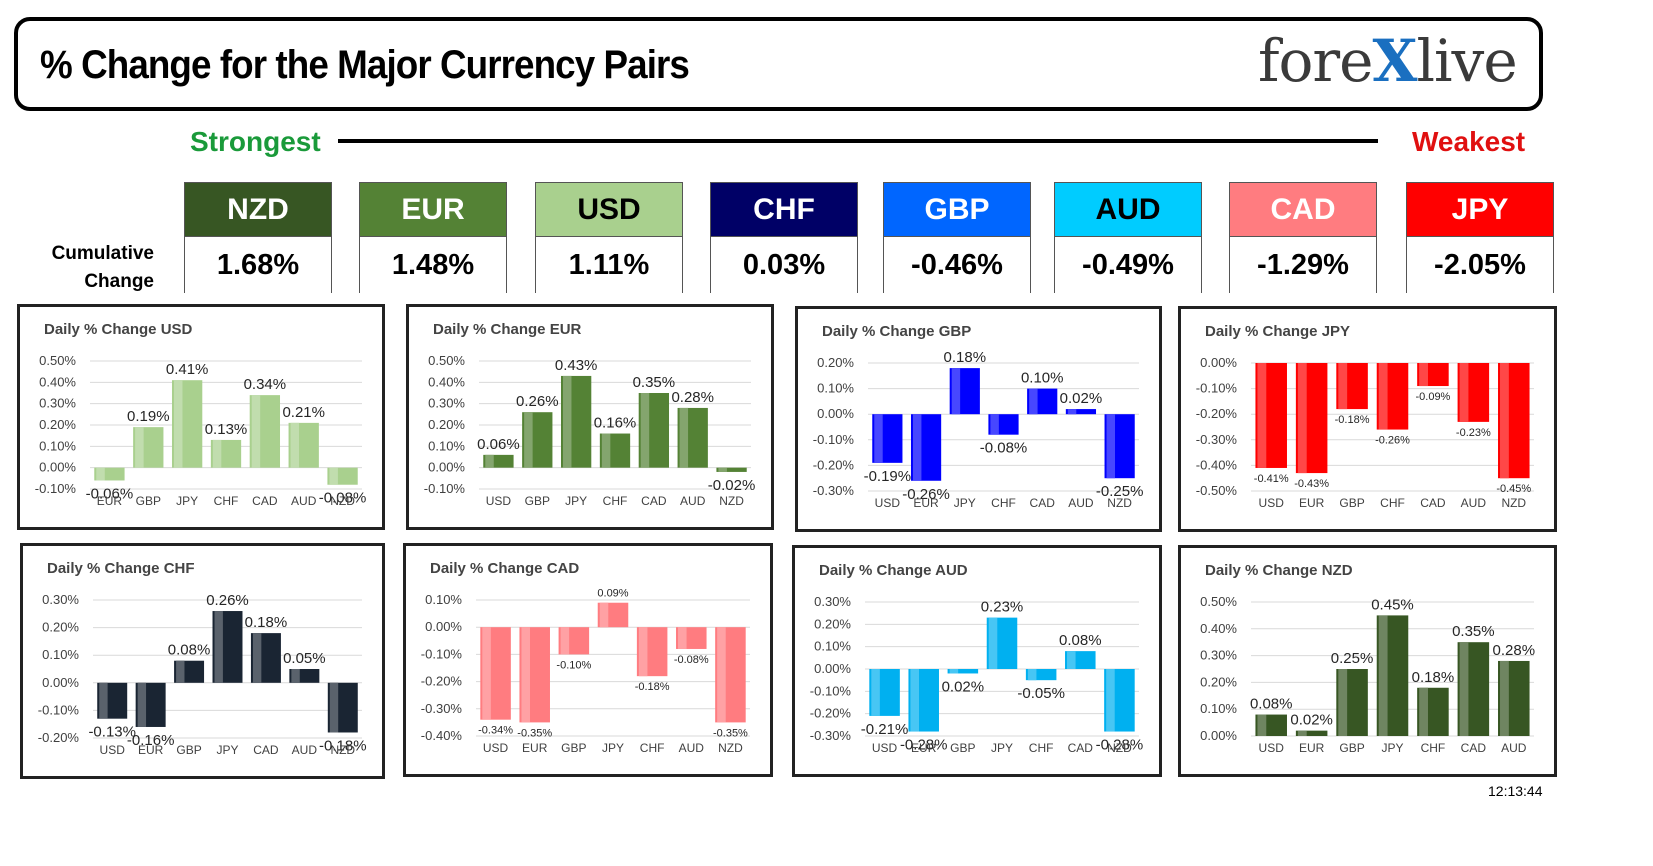  I want to click on bar-nzd, so click(731, 469).